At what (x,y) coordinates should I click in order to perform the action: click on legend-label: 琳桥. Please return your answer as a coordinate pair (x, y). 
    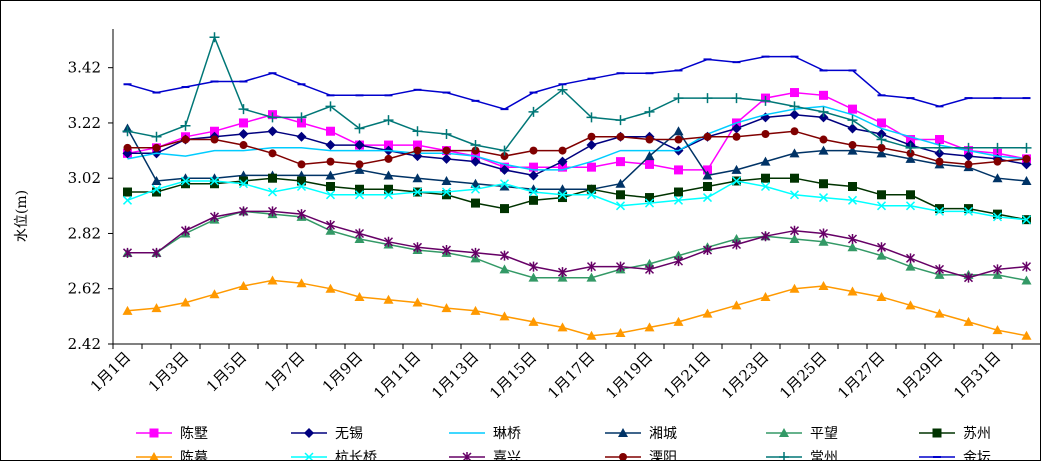
    Looking at the image, I should click on (507, 434).